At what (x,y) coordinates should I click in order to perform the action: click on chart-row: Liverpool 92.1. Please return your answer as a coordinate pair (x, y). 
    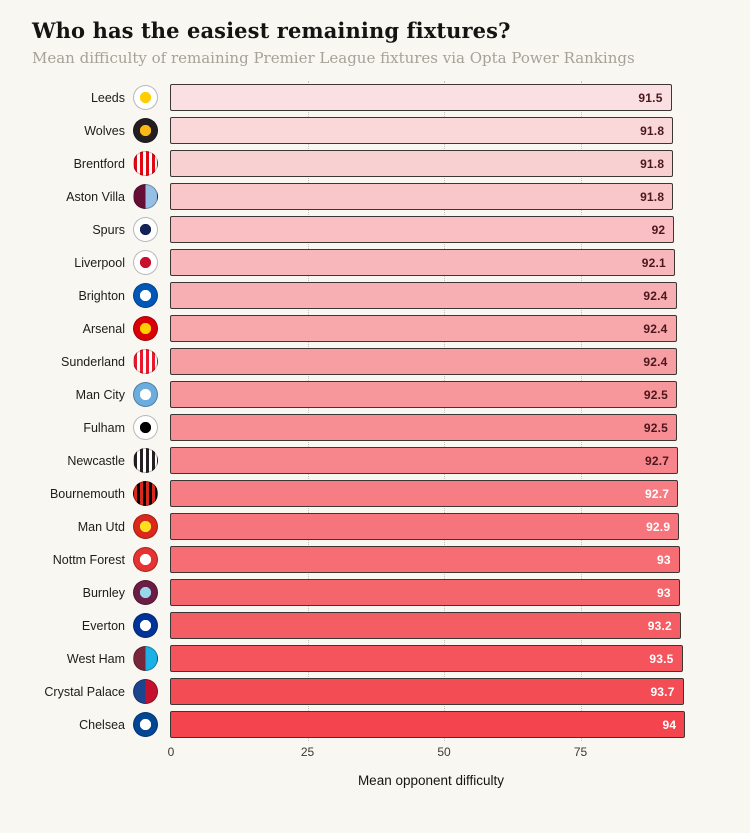
    Looking at the image, I should click on (375, 262).